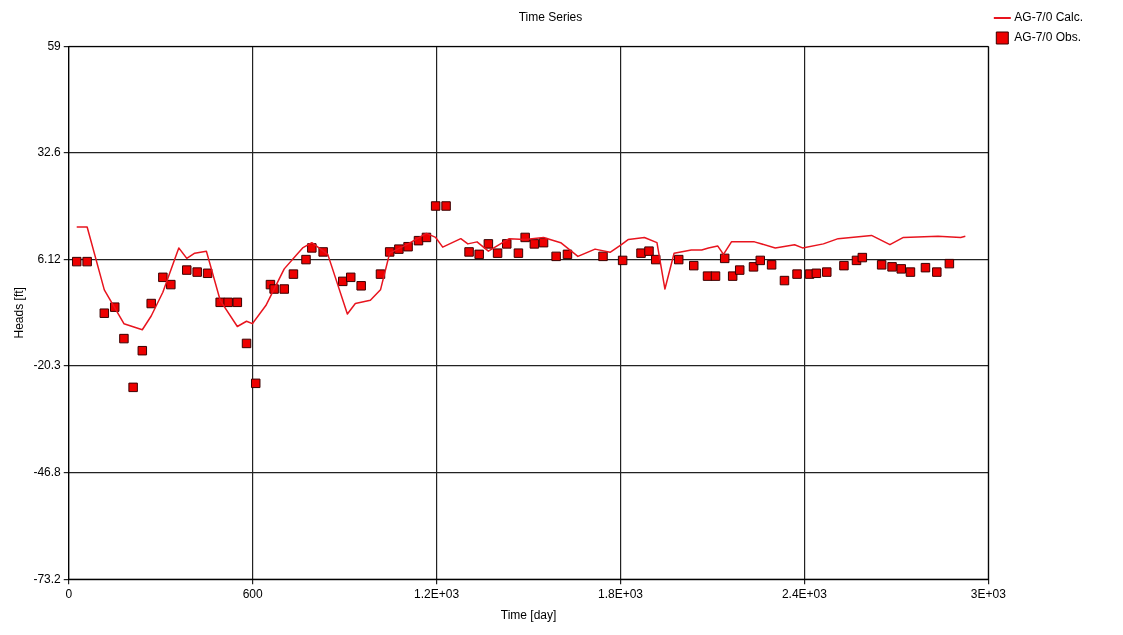  Describe the element at coordinates (252, 593) in the screenshot. I see `x-tick-label: 600` at that location.